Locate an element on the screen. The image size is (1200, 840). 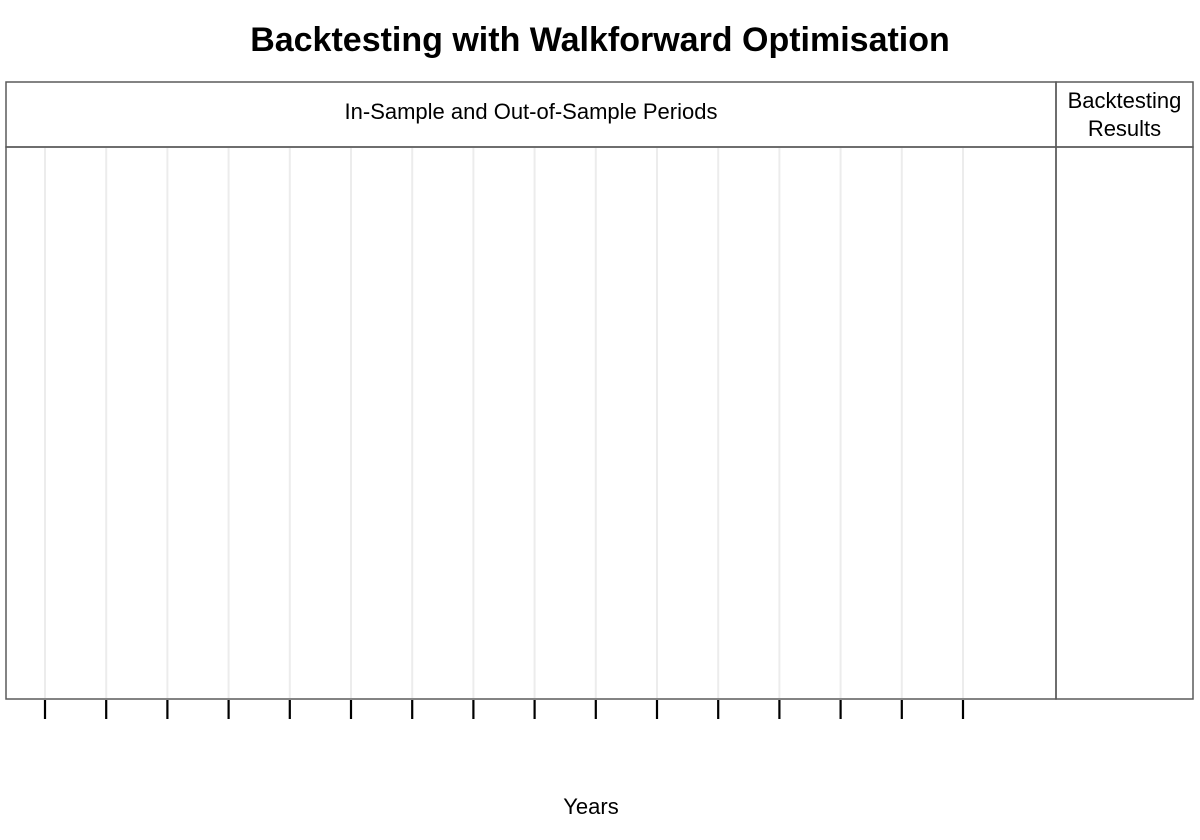
results-panel-header-line-1: Backtesting is located at coordinates (1125, 100).